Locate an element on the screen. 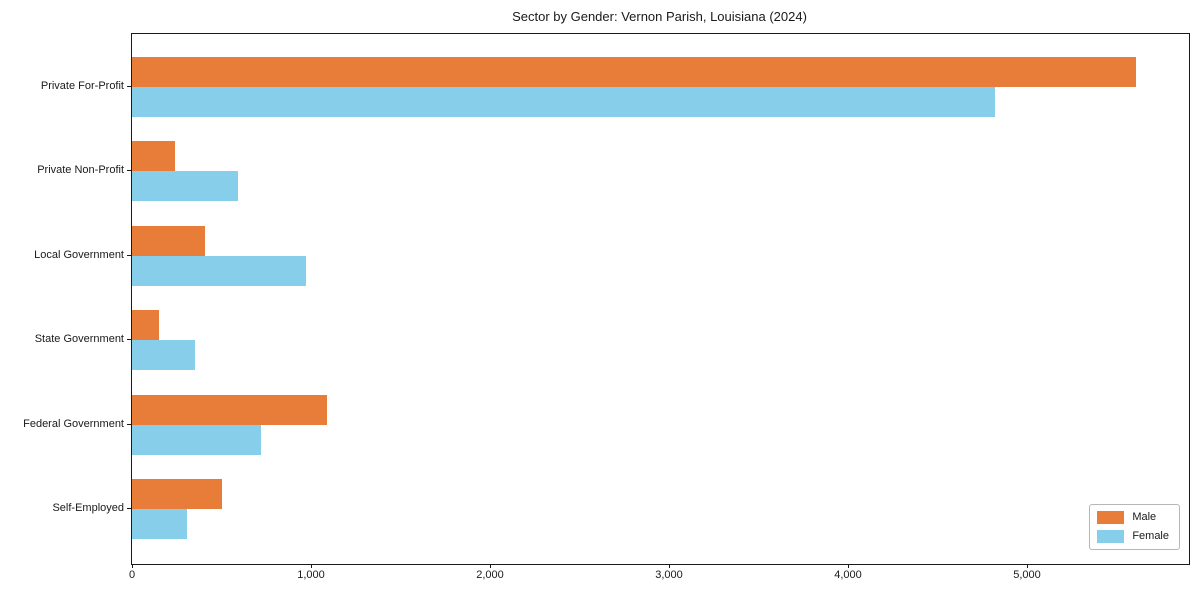 The image size is (1200, 600). y-axis-label: Federal Government is located at coordinates (73, 423).